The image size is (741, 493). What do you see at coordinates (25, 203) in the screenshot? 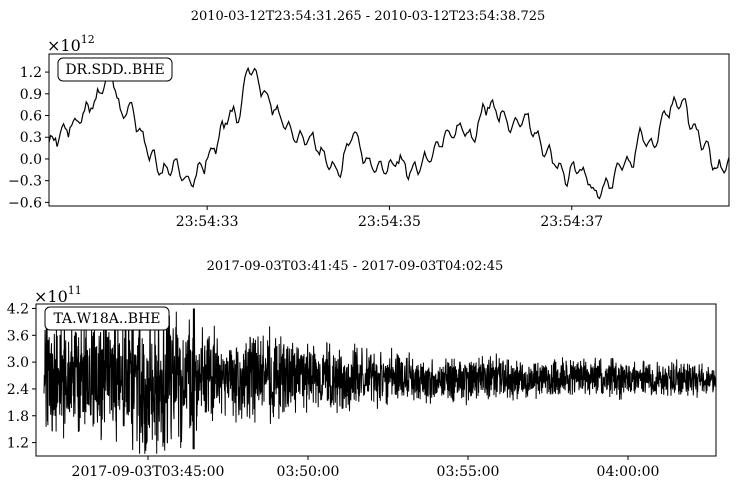
I see `y-tick-label: −0.6` at bounding box center [25, 203].